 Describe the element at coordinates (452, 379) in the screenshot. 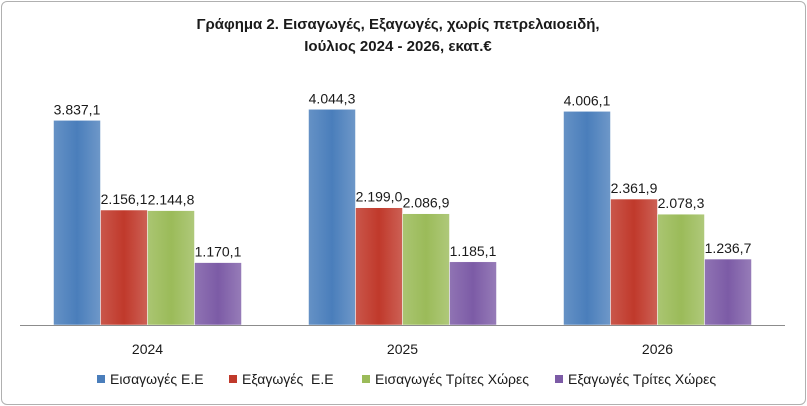

I see `legend-label: Εισαγωγές Τρίτες Χώρες` at that location.